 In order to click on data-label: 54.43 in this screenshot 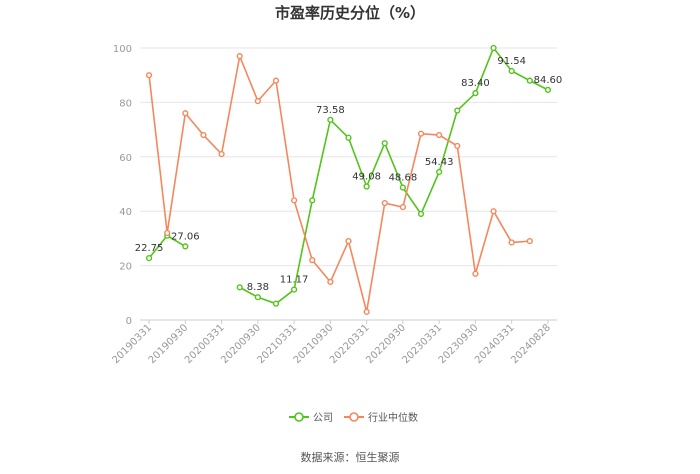, I will do `click(439, 162)`.